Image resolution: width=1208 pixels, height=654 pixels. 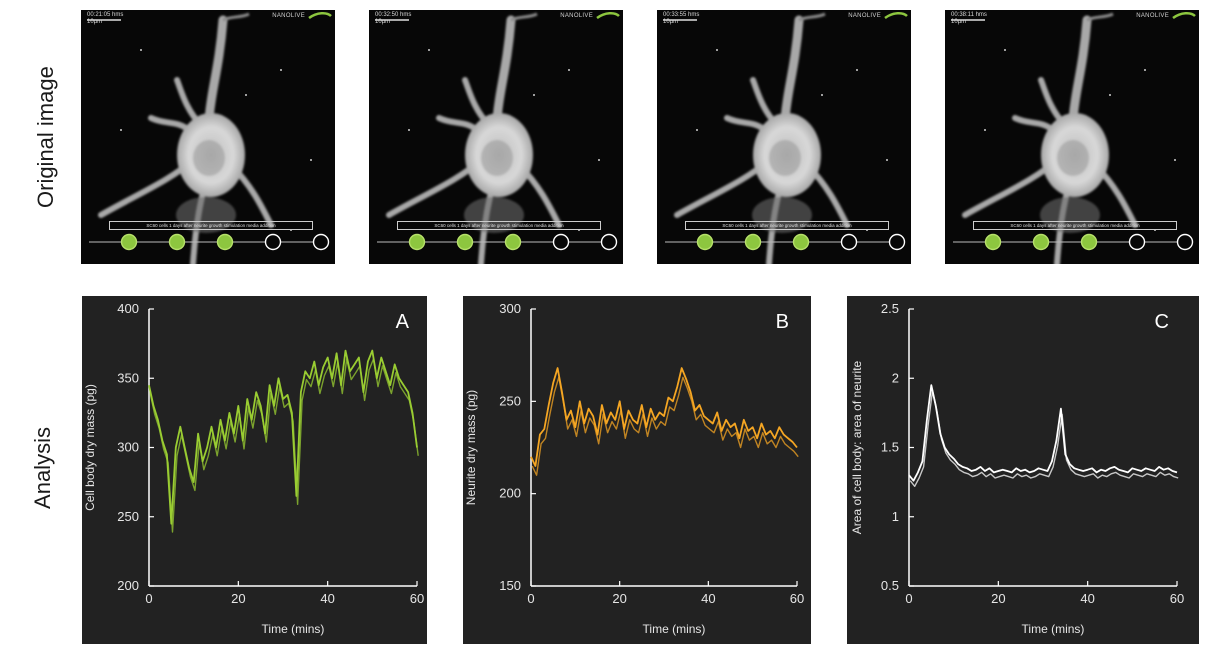 I want to click on y-tick-label: 1, so click(x=895, y=516).